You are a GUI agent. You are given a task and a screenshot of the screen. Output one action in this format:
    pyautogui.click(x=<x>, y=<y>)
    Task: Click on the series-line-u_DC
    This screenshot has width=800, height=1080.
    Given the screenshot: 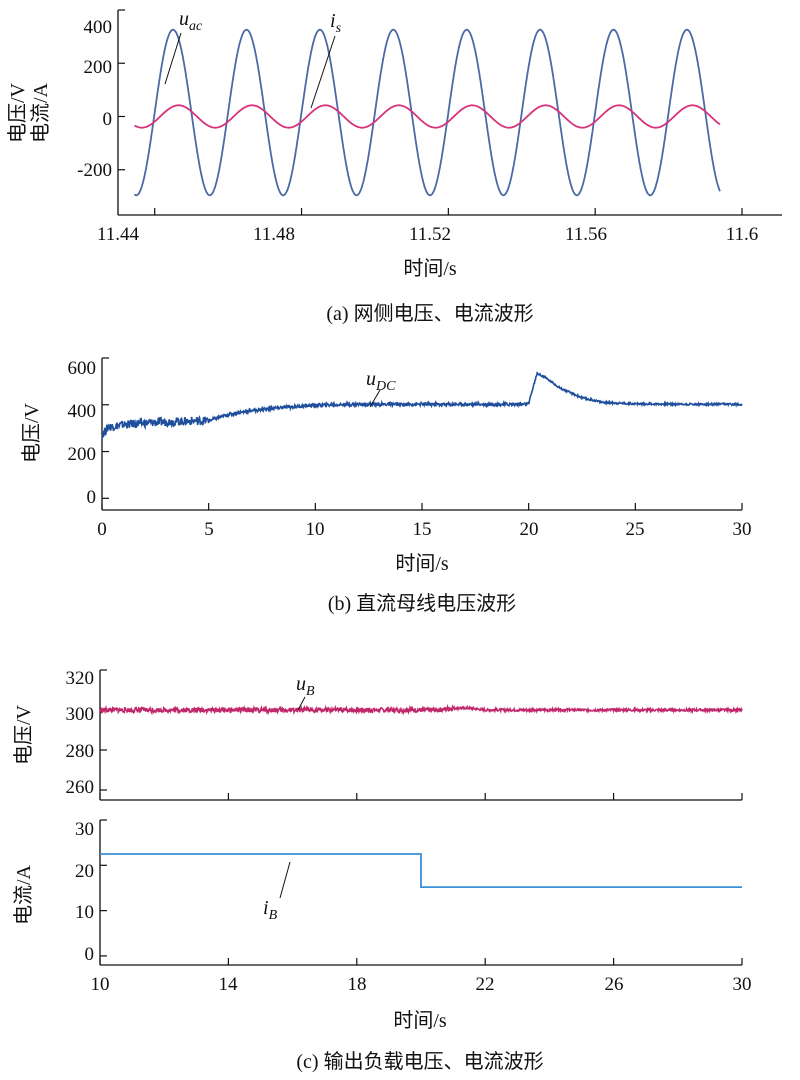 What is the action you would take?
    pyautogui.click(x=422, y=405)
    